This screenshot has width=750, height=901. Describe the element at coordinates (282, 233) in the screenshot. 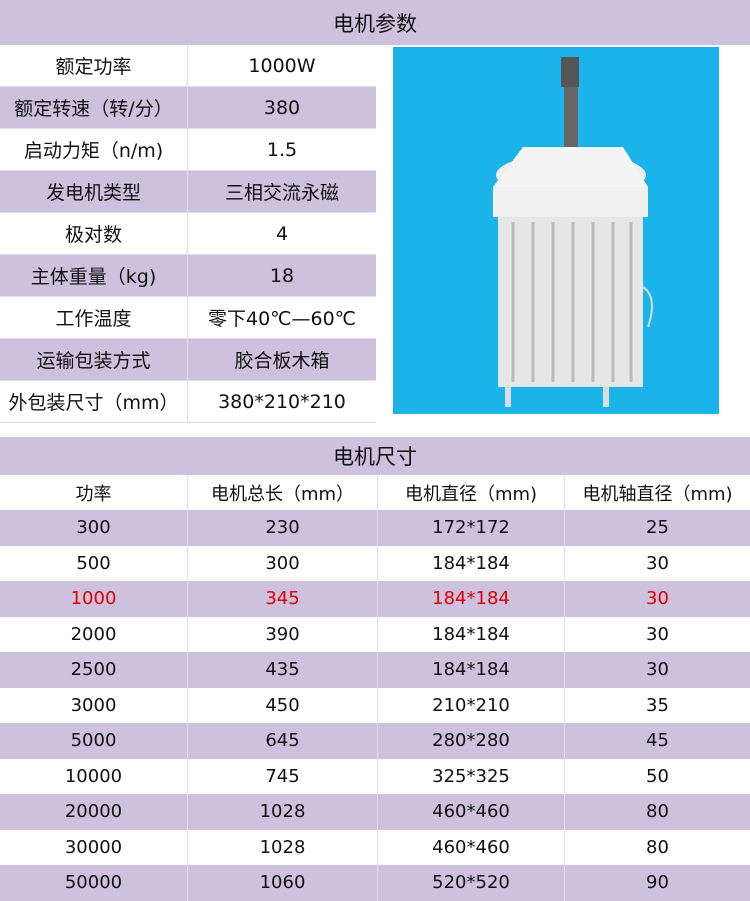

I see `spec-value: 4` at that location.